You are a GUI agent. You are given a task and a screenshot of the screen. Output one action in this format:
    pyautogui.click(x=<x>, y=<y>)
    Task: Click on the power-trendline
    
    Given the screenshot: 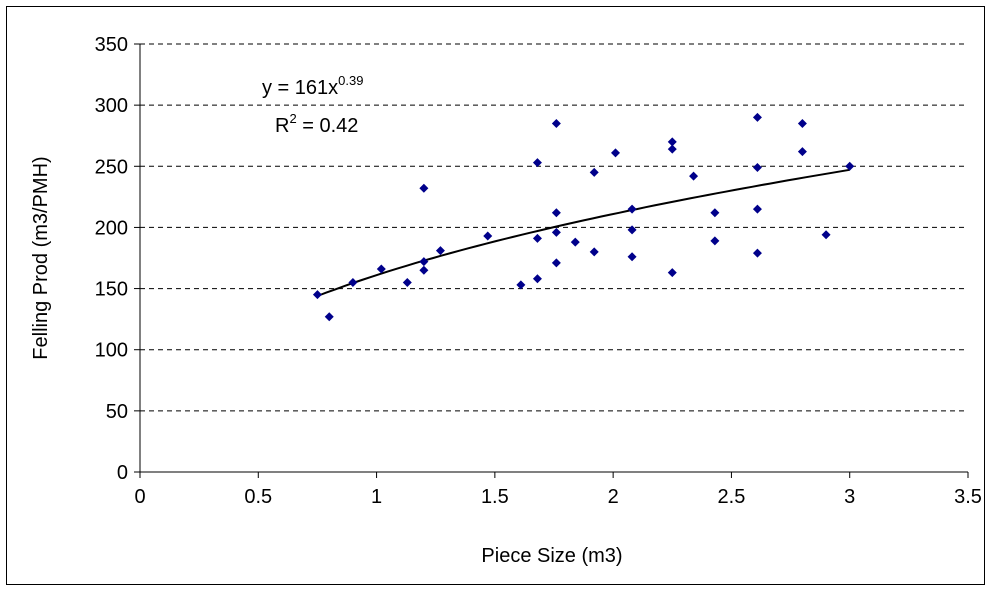 What is the action you would take?
    pyautogui.click(x=583, y=232)
    